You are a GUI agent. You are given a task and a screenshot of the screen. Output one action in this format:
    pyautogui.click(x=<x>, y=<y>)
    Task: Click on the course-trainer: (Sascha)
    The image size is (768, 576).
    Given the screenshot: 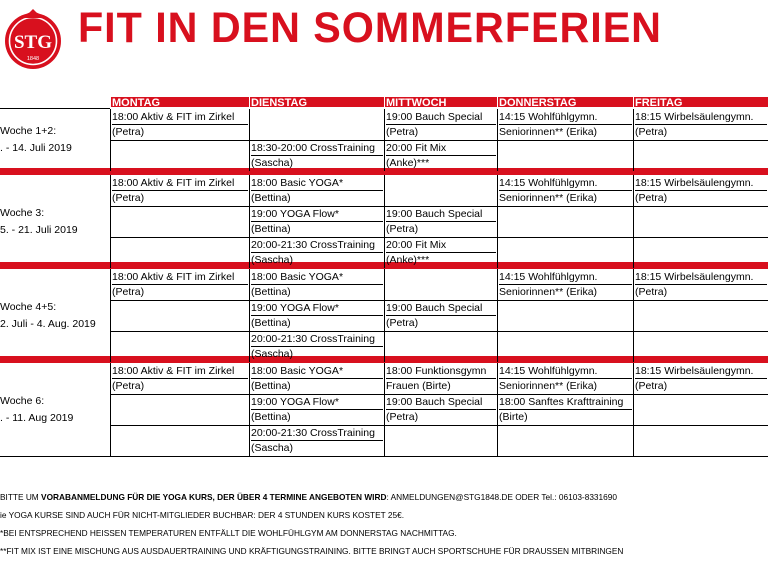 What is the action you would take?
    pyautogui.click(x=272, y=354)
    